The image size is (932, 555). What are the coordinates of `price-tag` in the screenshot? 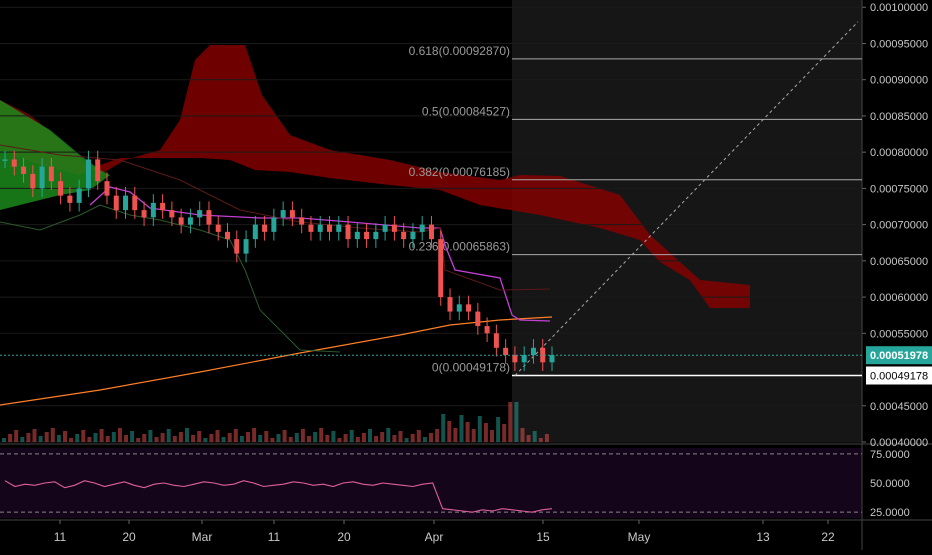 It's located at (899, 355).